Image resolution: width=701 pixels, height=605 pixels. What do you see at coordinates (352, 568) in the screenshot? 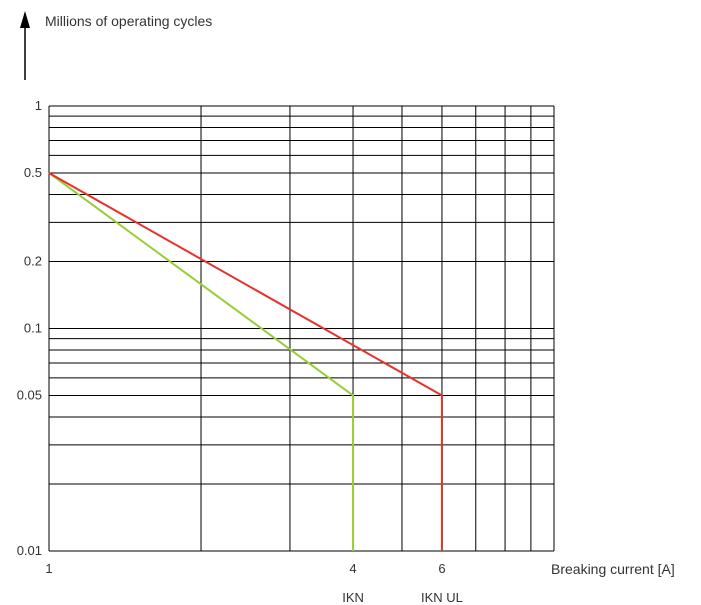
I see `x-tick-label: 4` at bounding box center [352, 568].